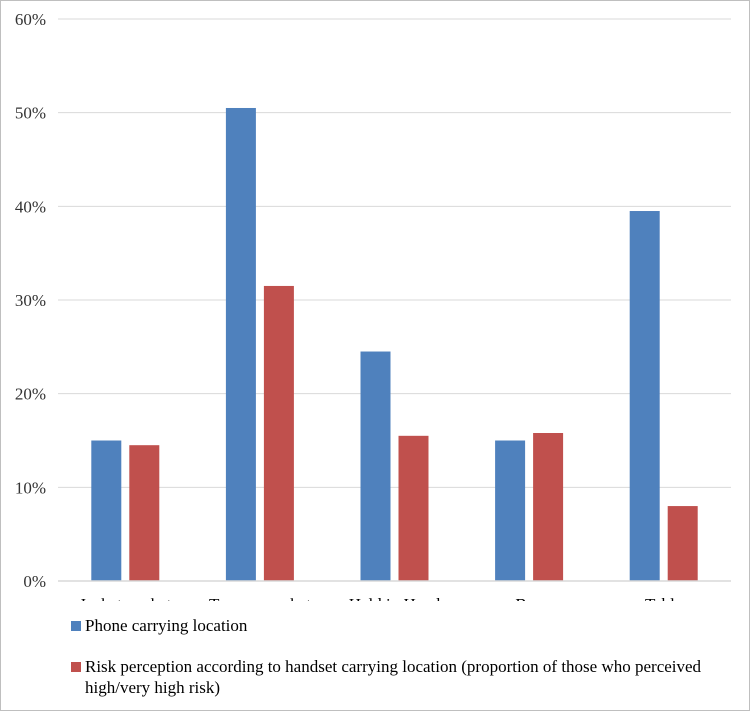  Describe the element at coordinates (76, 667) in the screenshot. I see `legend-swatch-red` at that location.